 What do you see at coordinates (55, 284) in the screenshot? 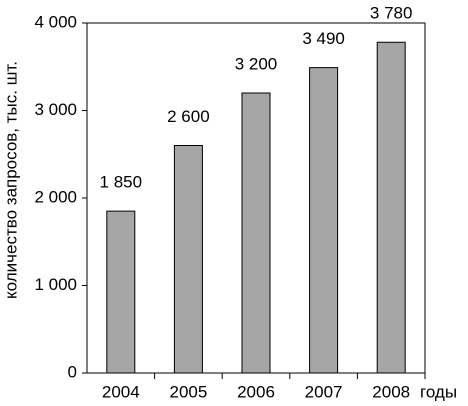
I see `y-tick-label: 1 000` at bounding box center [55, 284].